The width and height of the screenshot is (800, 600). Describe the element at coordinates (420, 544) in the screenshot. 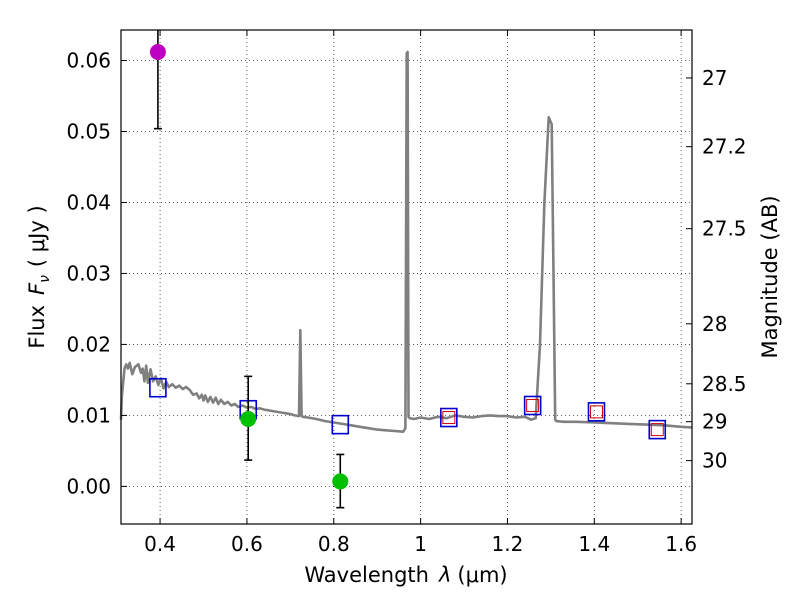

I see `x-tick-label: 1` at that location.